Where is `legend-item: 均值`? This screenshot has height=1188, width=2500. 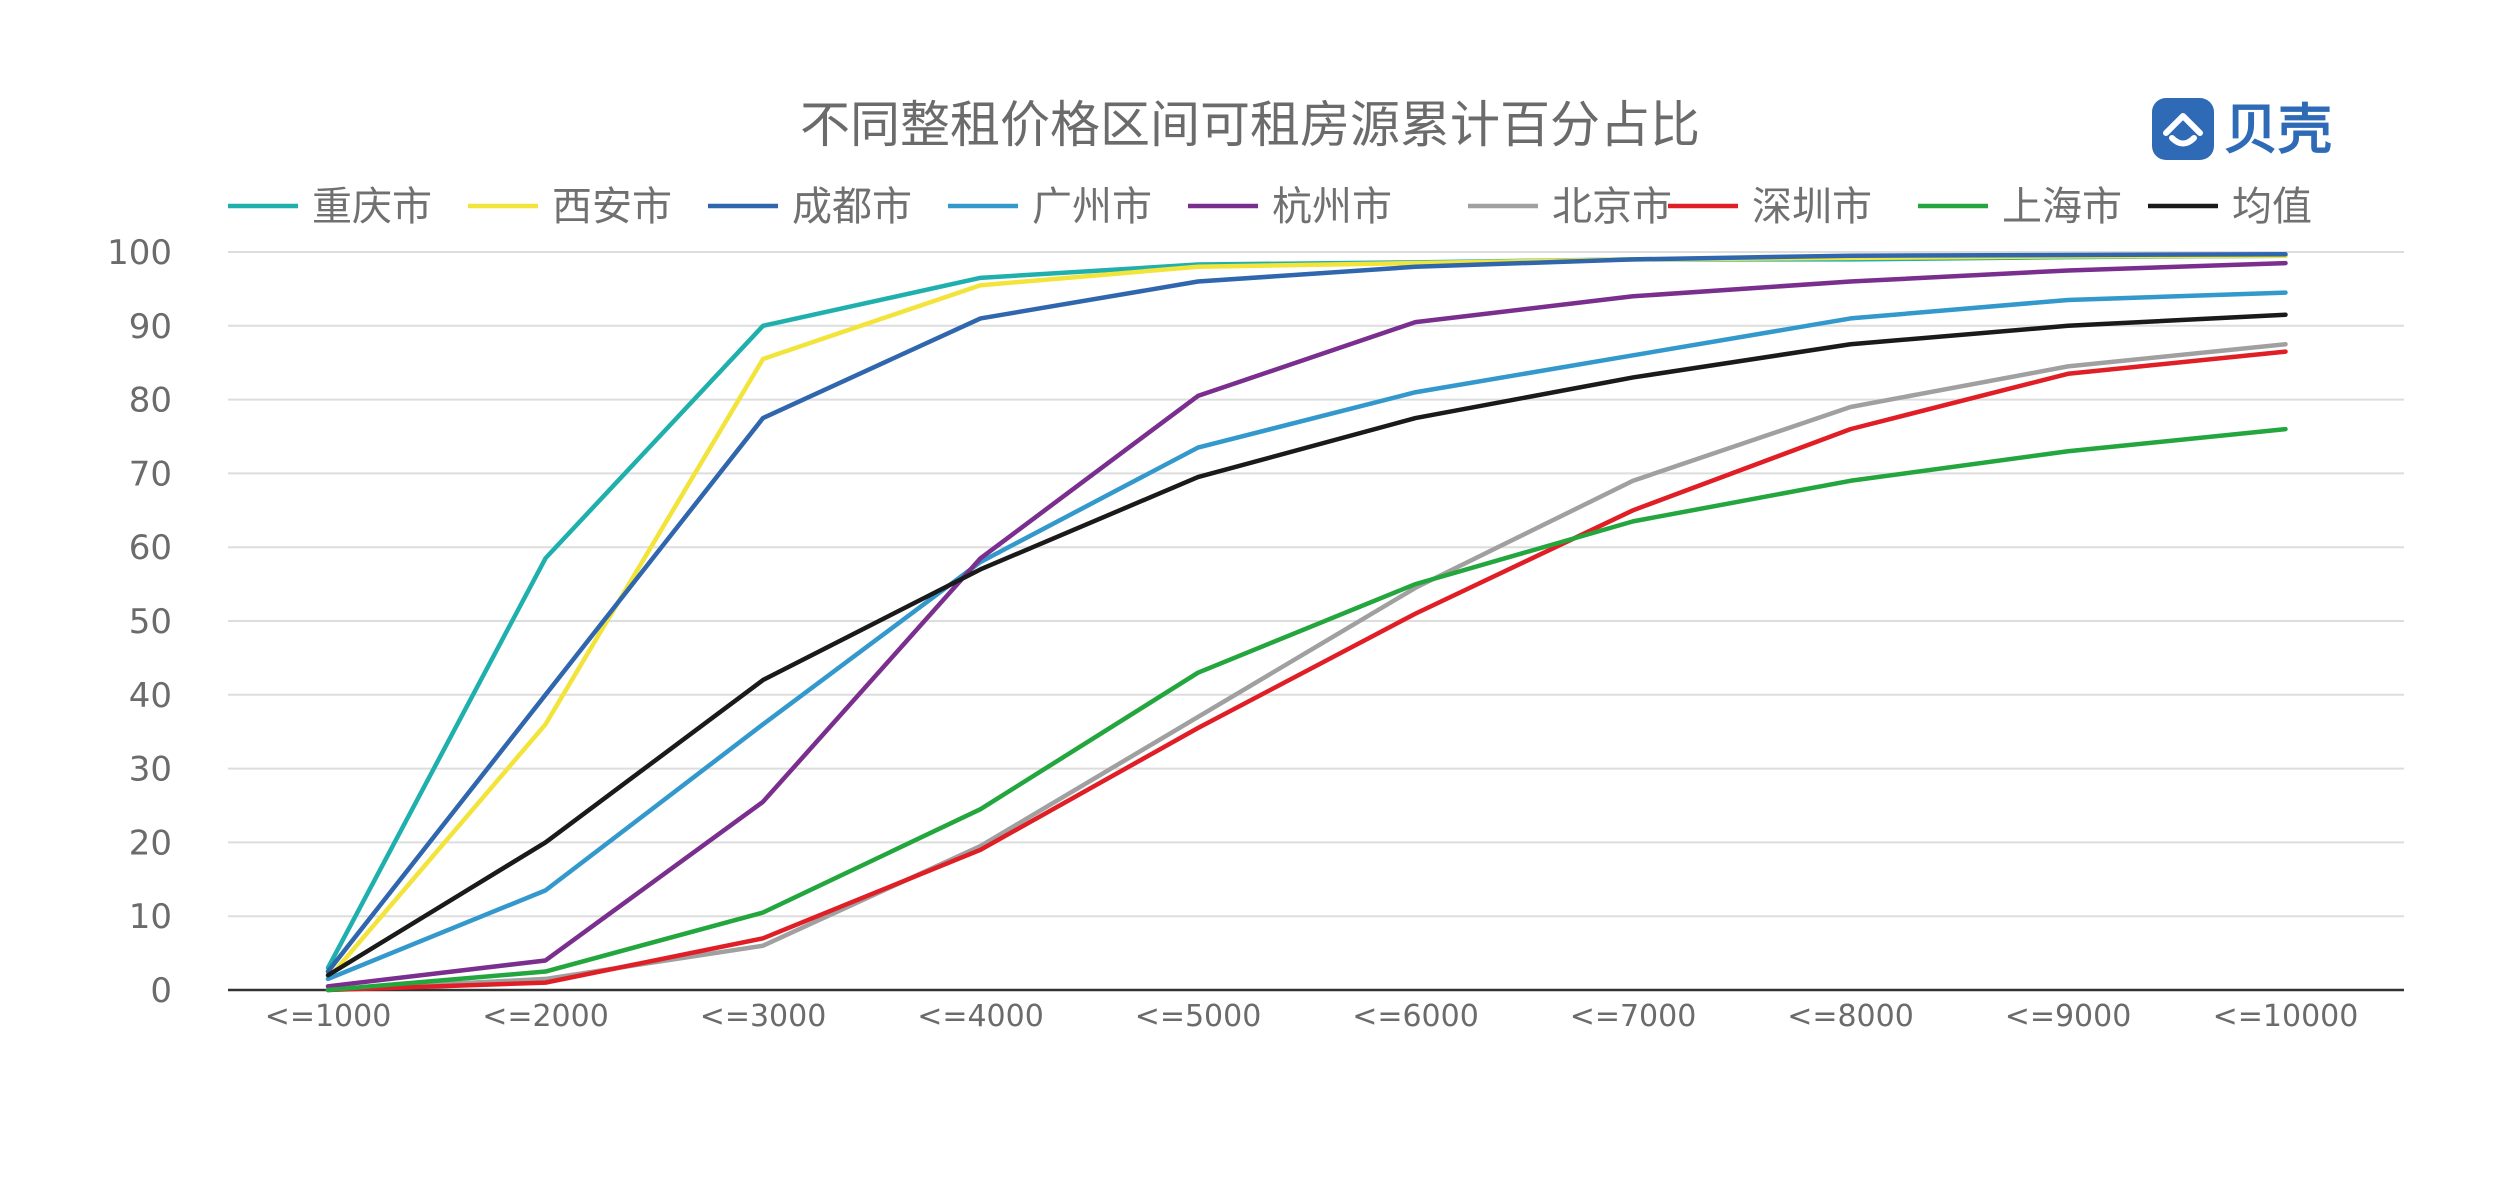 legend-item: 均值 is located at coordinates (2230, 207).